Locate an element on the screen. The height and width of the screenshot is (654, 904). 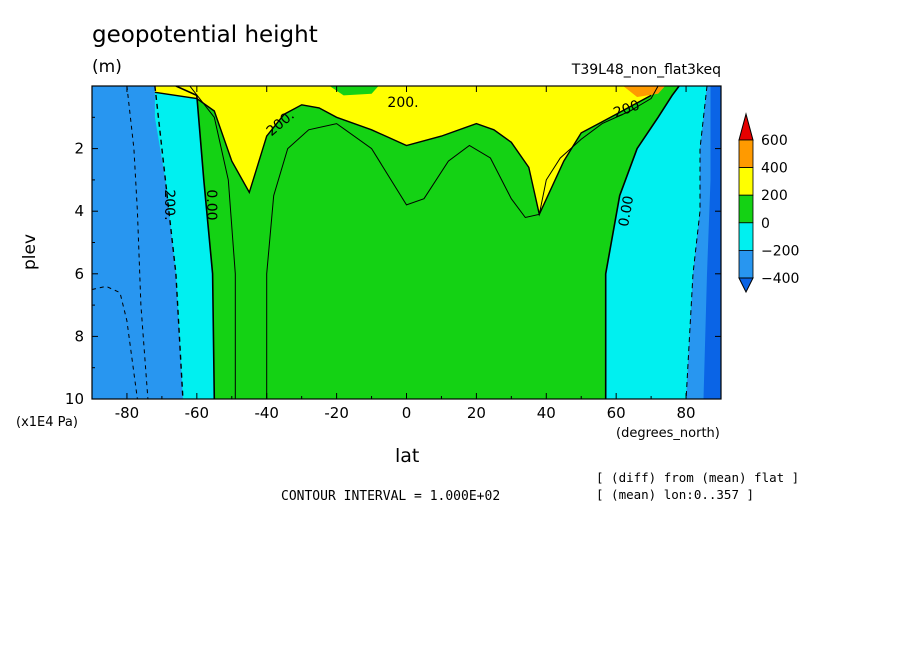
colorbar-label: 200 is located at coordinates (774, 196).